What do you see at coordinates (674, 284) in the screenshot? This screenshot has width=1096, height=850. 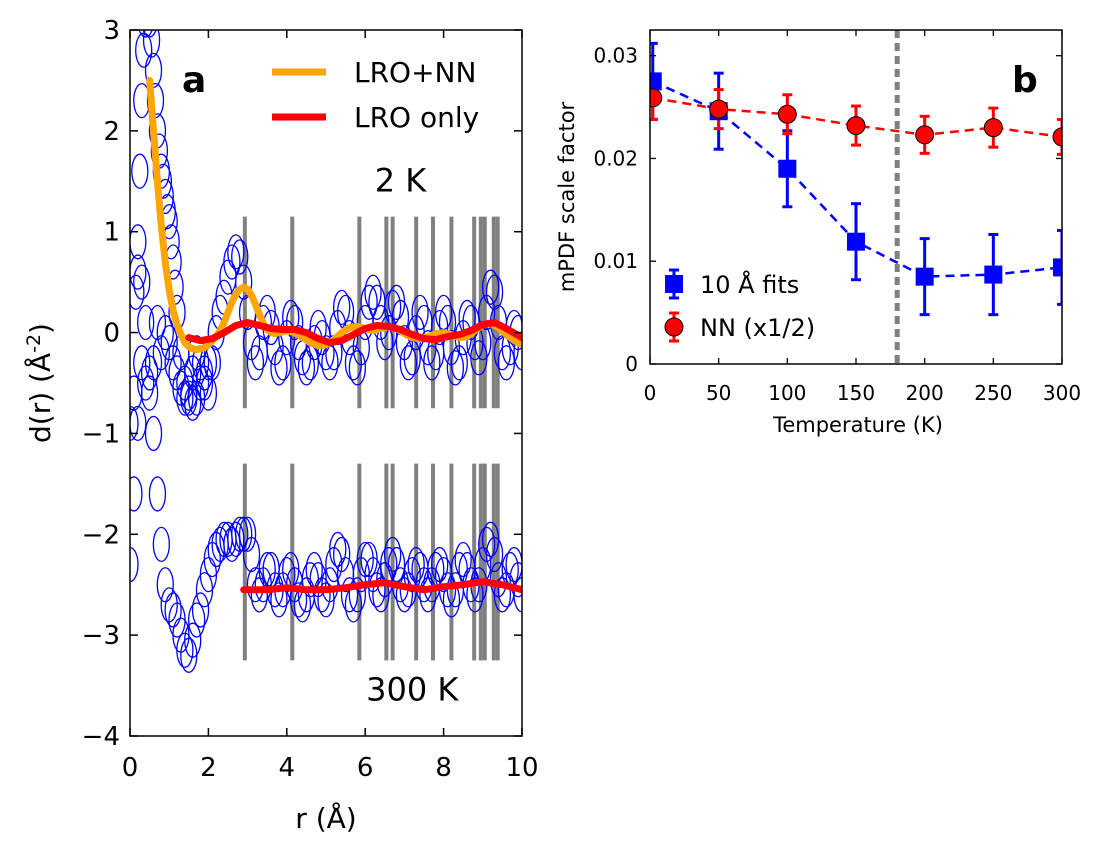 I see `legend-marker-square` at bounding box center [674, 284].